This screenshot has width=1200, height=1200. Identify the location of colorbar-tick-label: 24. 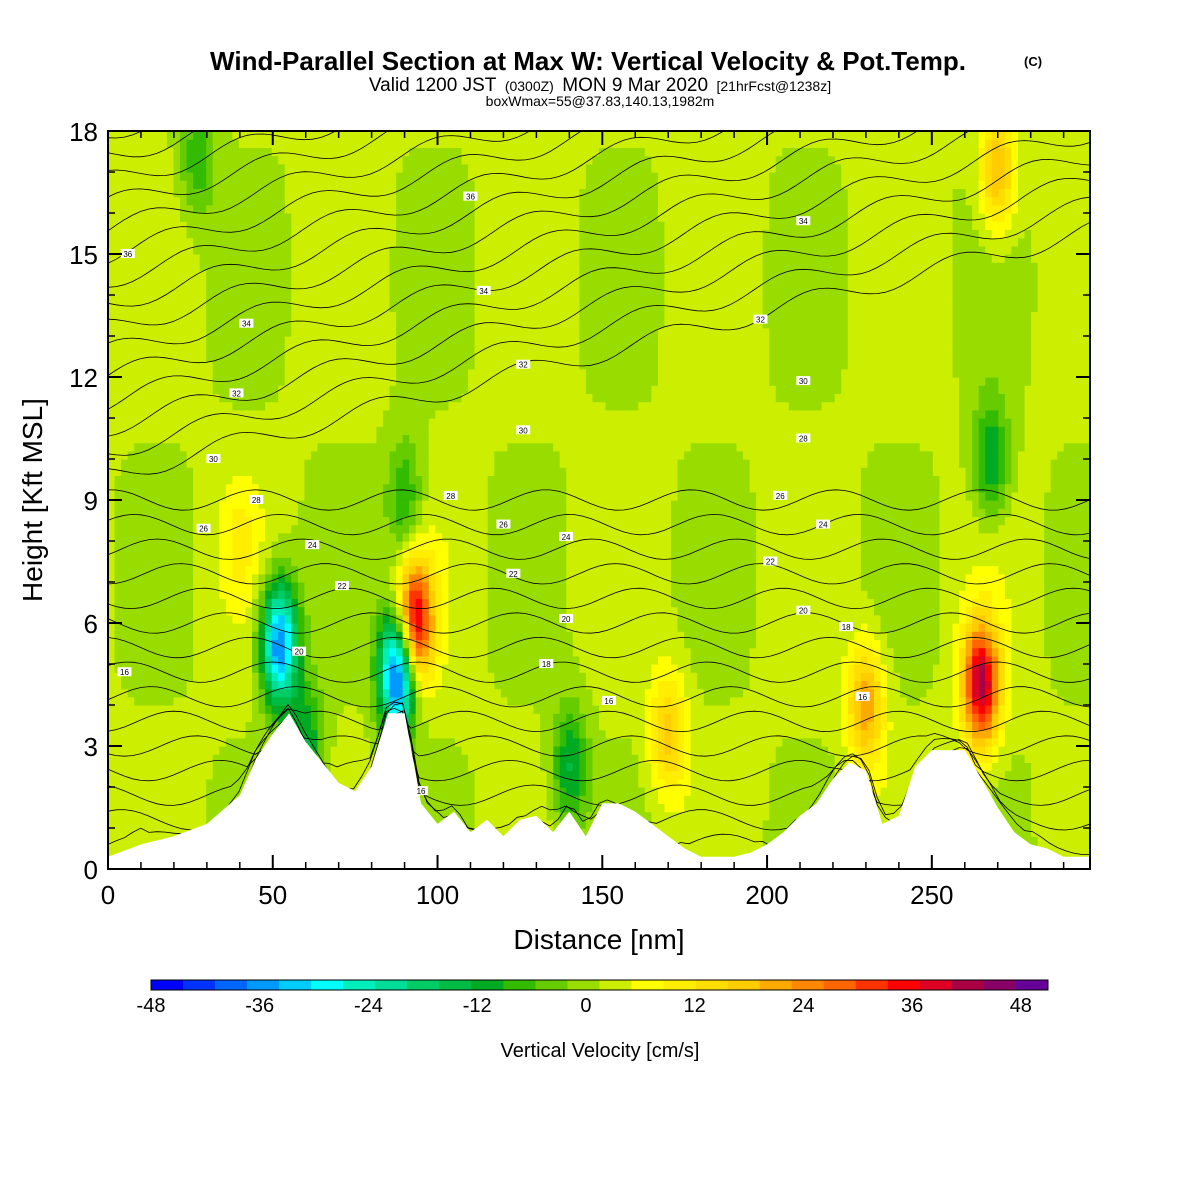
(803, 1006).